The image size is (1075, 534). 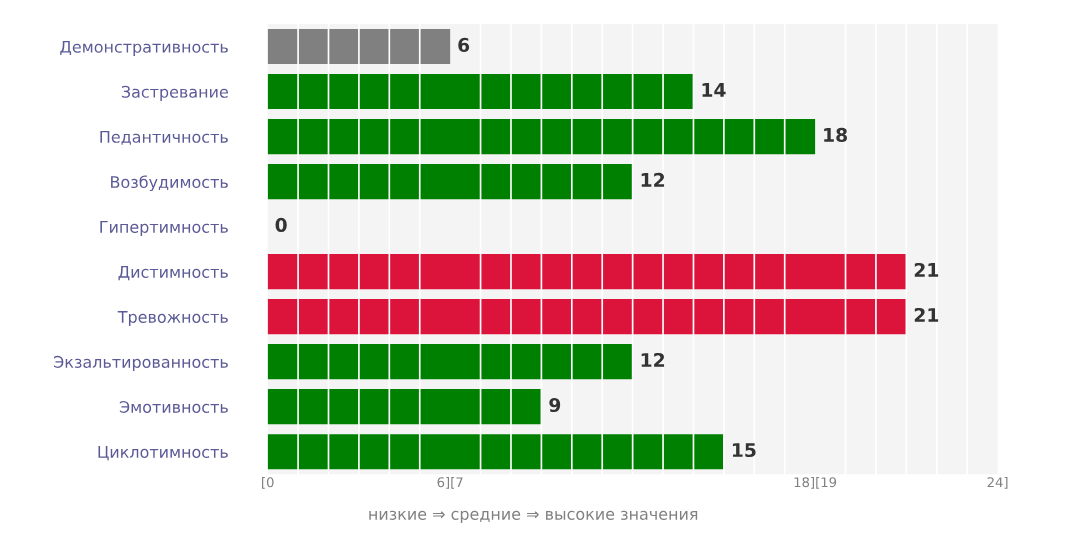 I want to click on data-label: 14, so click(x=714, y=90).